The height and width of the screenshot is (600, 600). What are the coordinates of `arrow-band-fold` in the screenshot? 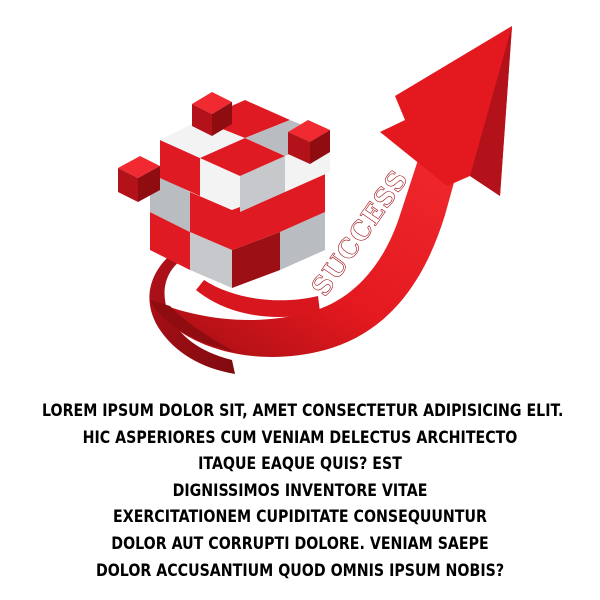 It's located at (192, 326).